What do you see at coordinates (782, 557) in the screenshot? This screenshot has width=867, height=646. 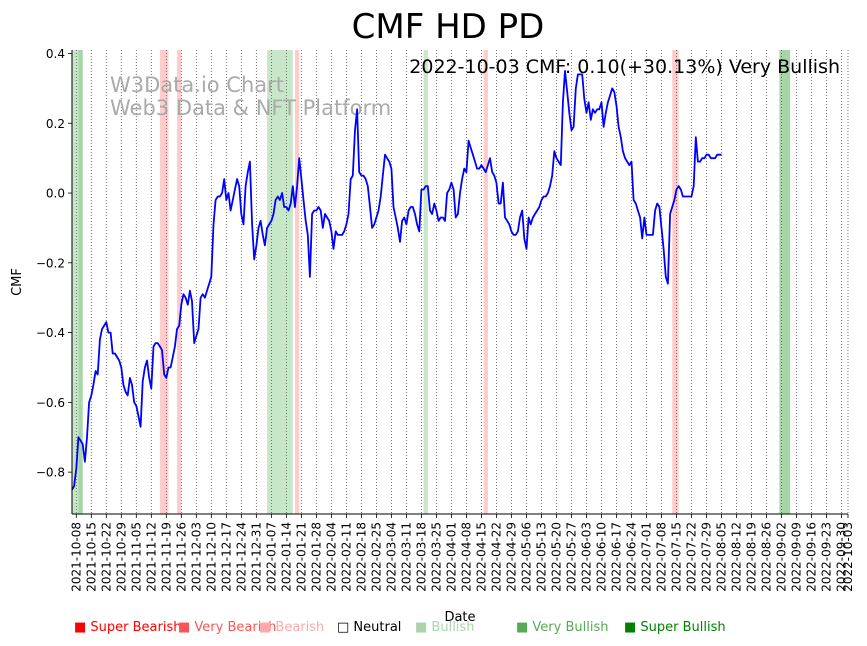 I see `x-tick-label: 2022-09-02` at bounding box center [782, 557].